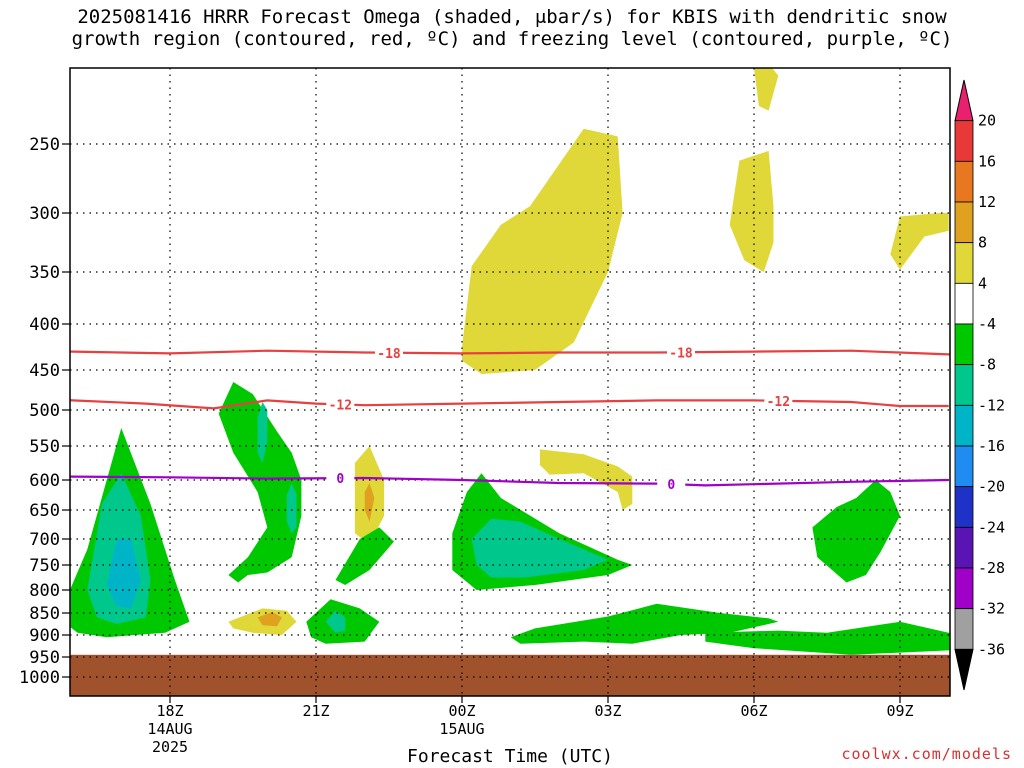 Image resolution: width=1024 pixels, height=768 pixels. I want to click on y-tick-label: 700, so click(44, 540).